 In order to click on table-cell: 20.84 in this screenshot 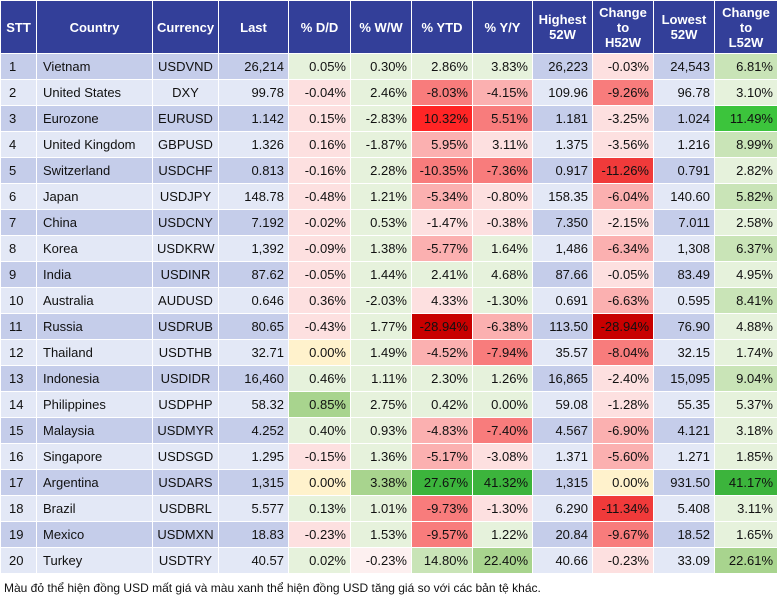, I will do `click(562, 534)`.